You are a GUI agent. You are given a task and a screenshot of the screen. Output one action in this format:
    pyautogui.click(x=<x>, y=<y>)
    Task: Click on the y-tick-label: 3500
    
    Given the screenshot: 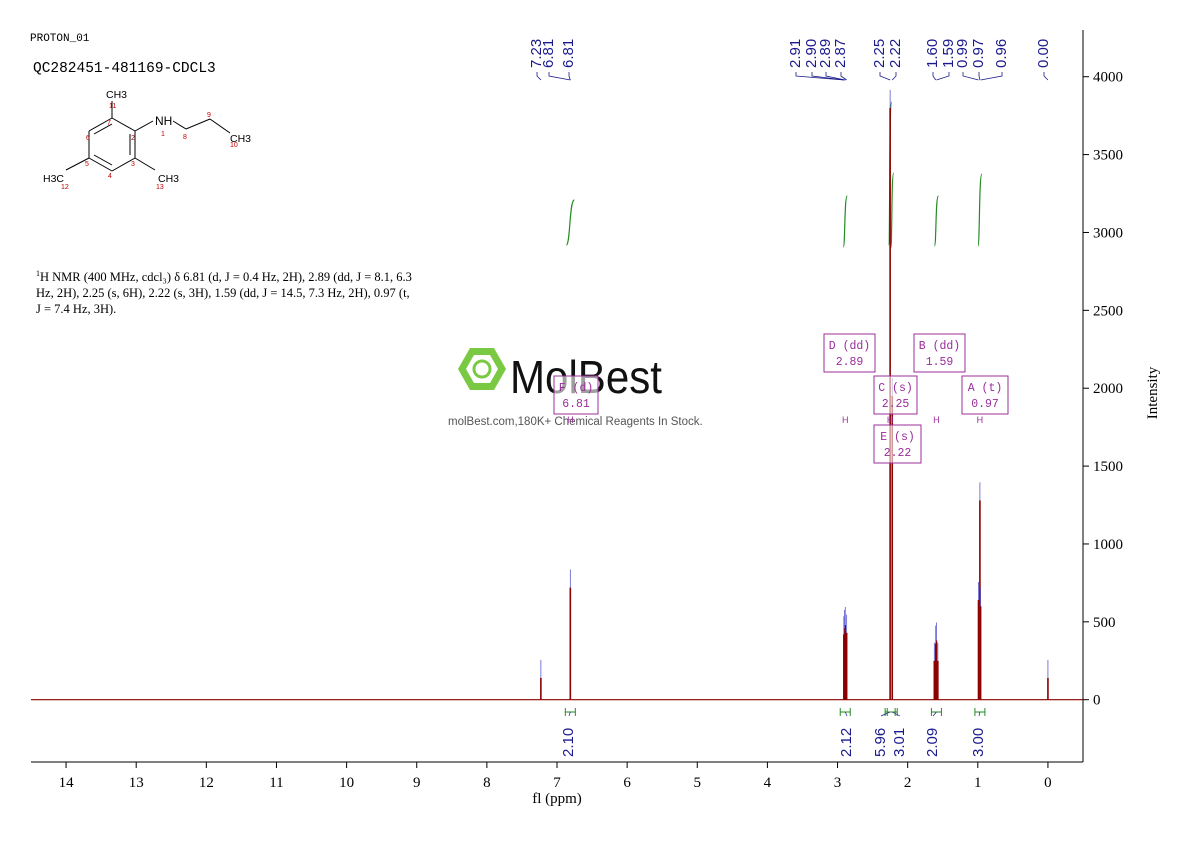 What is the action you would take?
    pyautogui.click(x=1108, y=156)
    